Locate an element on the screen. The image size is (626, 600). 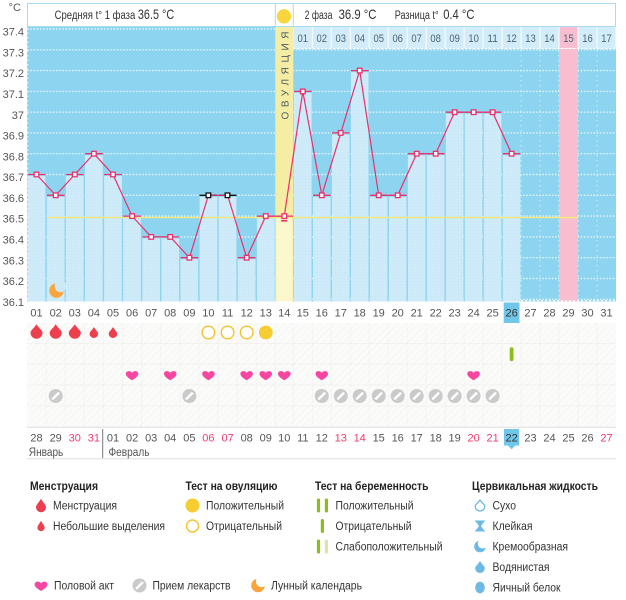
svg-text: Средняя t° 1 фаза is located at coordinates (95, 16).